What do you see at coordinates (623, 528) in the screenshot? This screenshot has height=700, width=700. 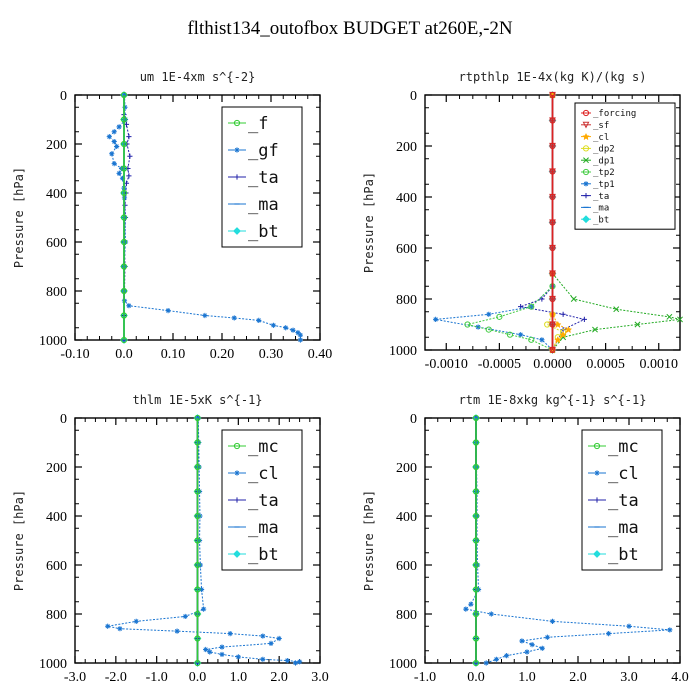 I see `legend-label: _ma` at bounding box center [623, 528].